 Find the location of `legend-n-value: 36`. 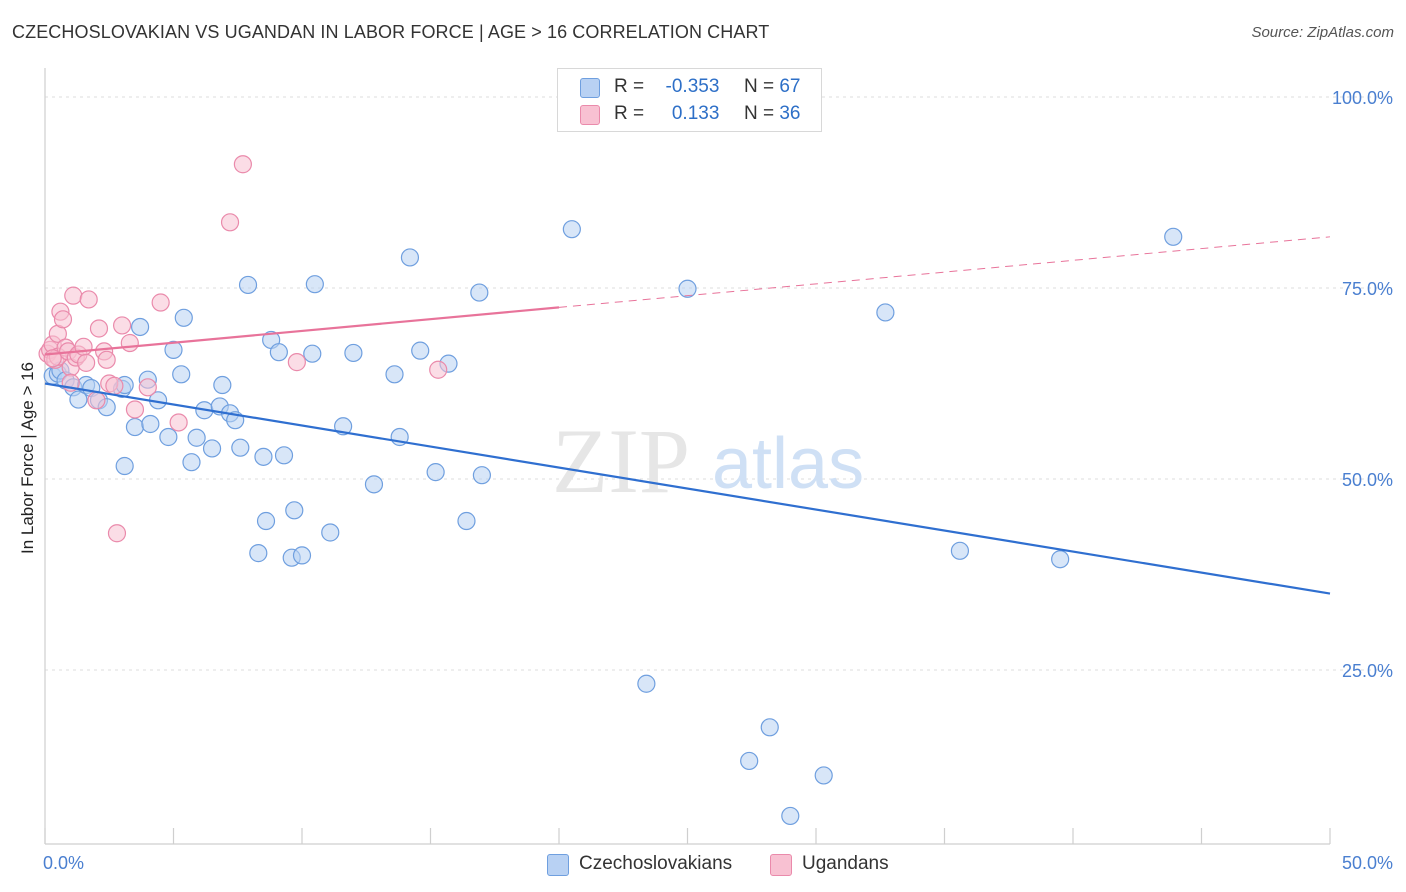

legend-n-value: 36 is located at coordinates (790, 113).